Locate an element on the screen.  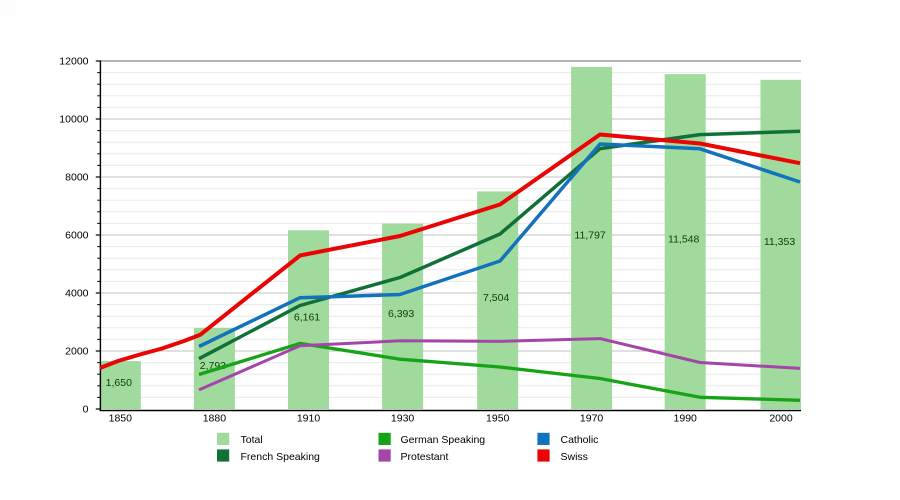
svg-text: 11,797 is located at coordinates (589, 236).